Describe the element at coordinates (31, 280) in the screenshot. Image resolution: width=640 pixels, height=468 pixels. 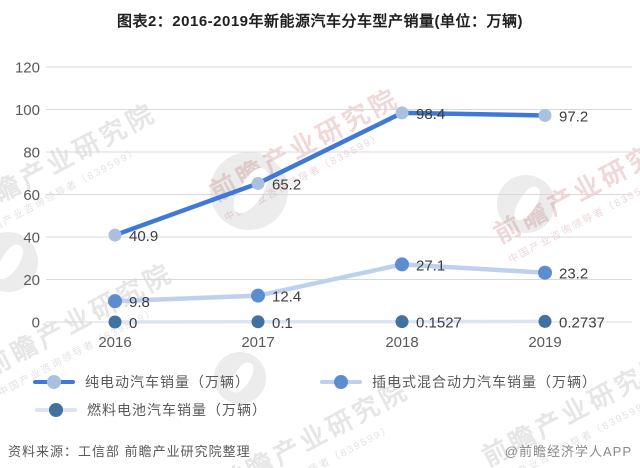
I see `y-tick-label: 20` at that location.